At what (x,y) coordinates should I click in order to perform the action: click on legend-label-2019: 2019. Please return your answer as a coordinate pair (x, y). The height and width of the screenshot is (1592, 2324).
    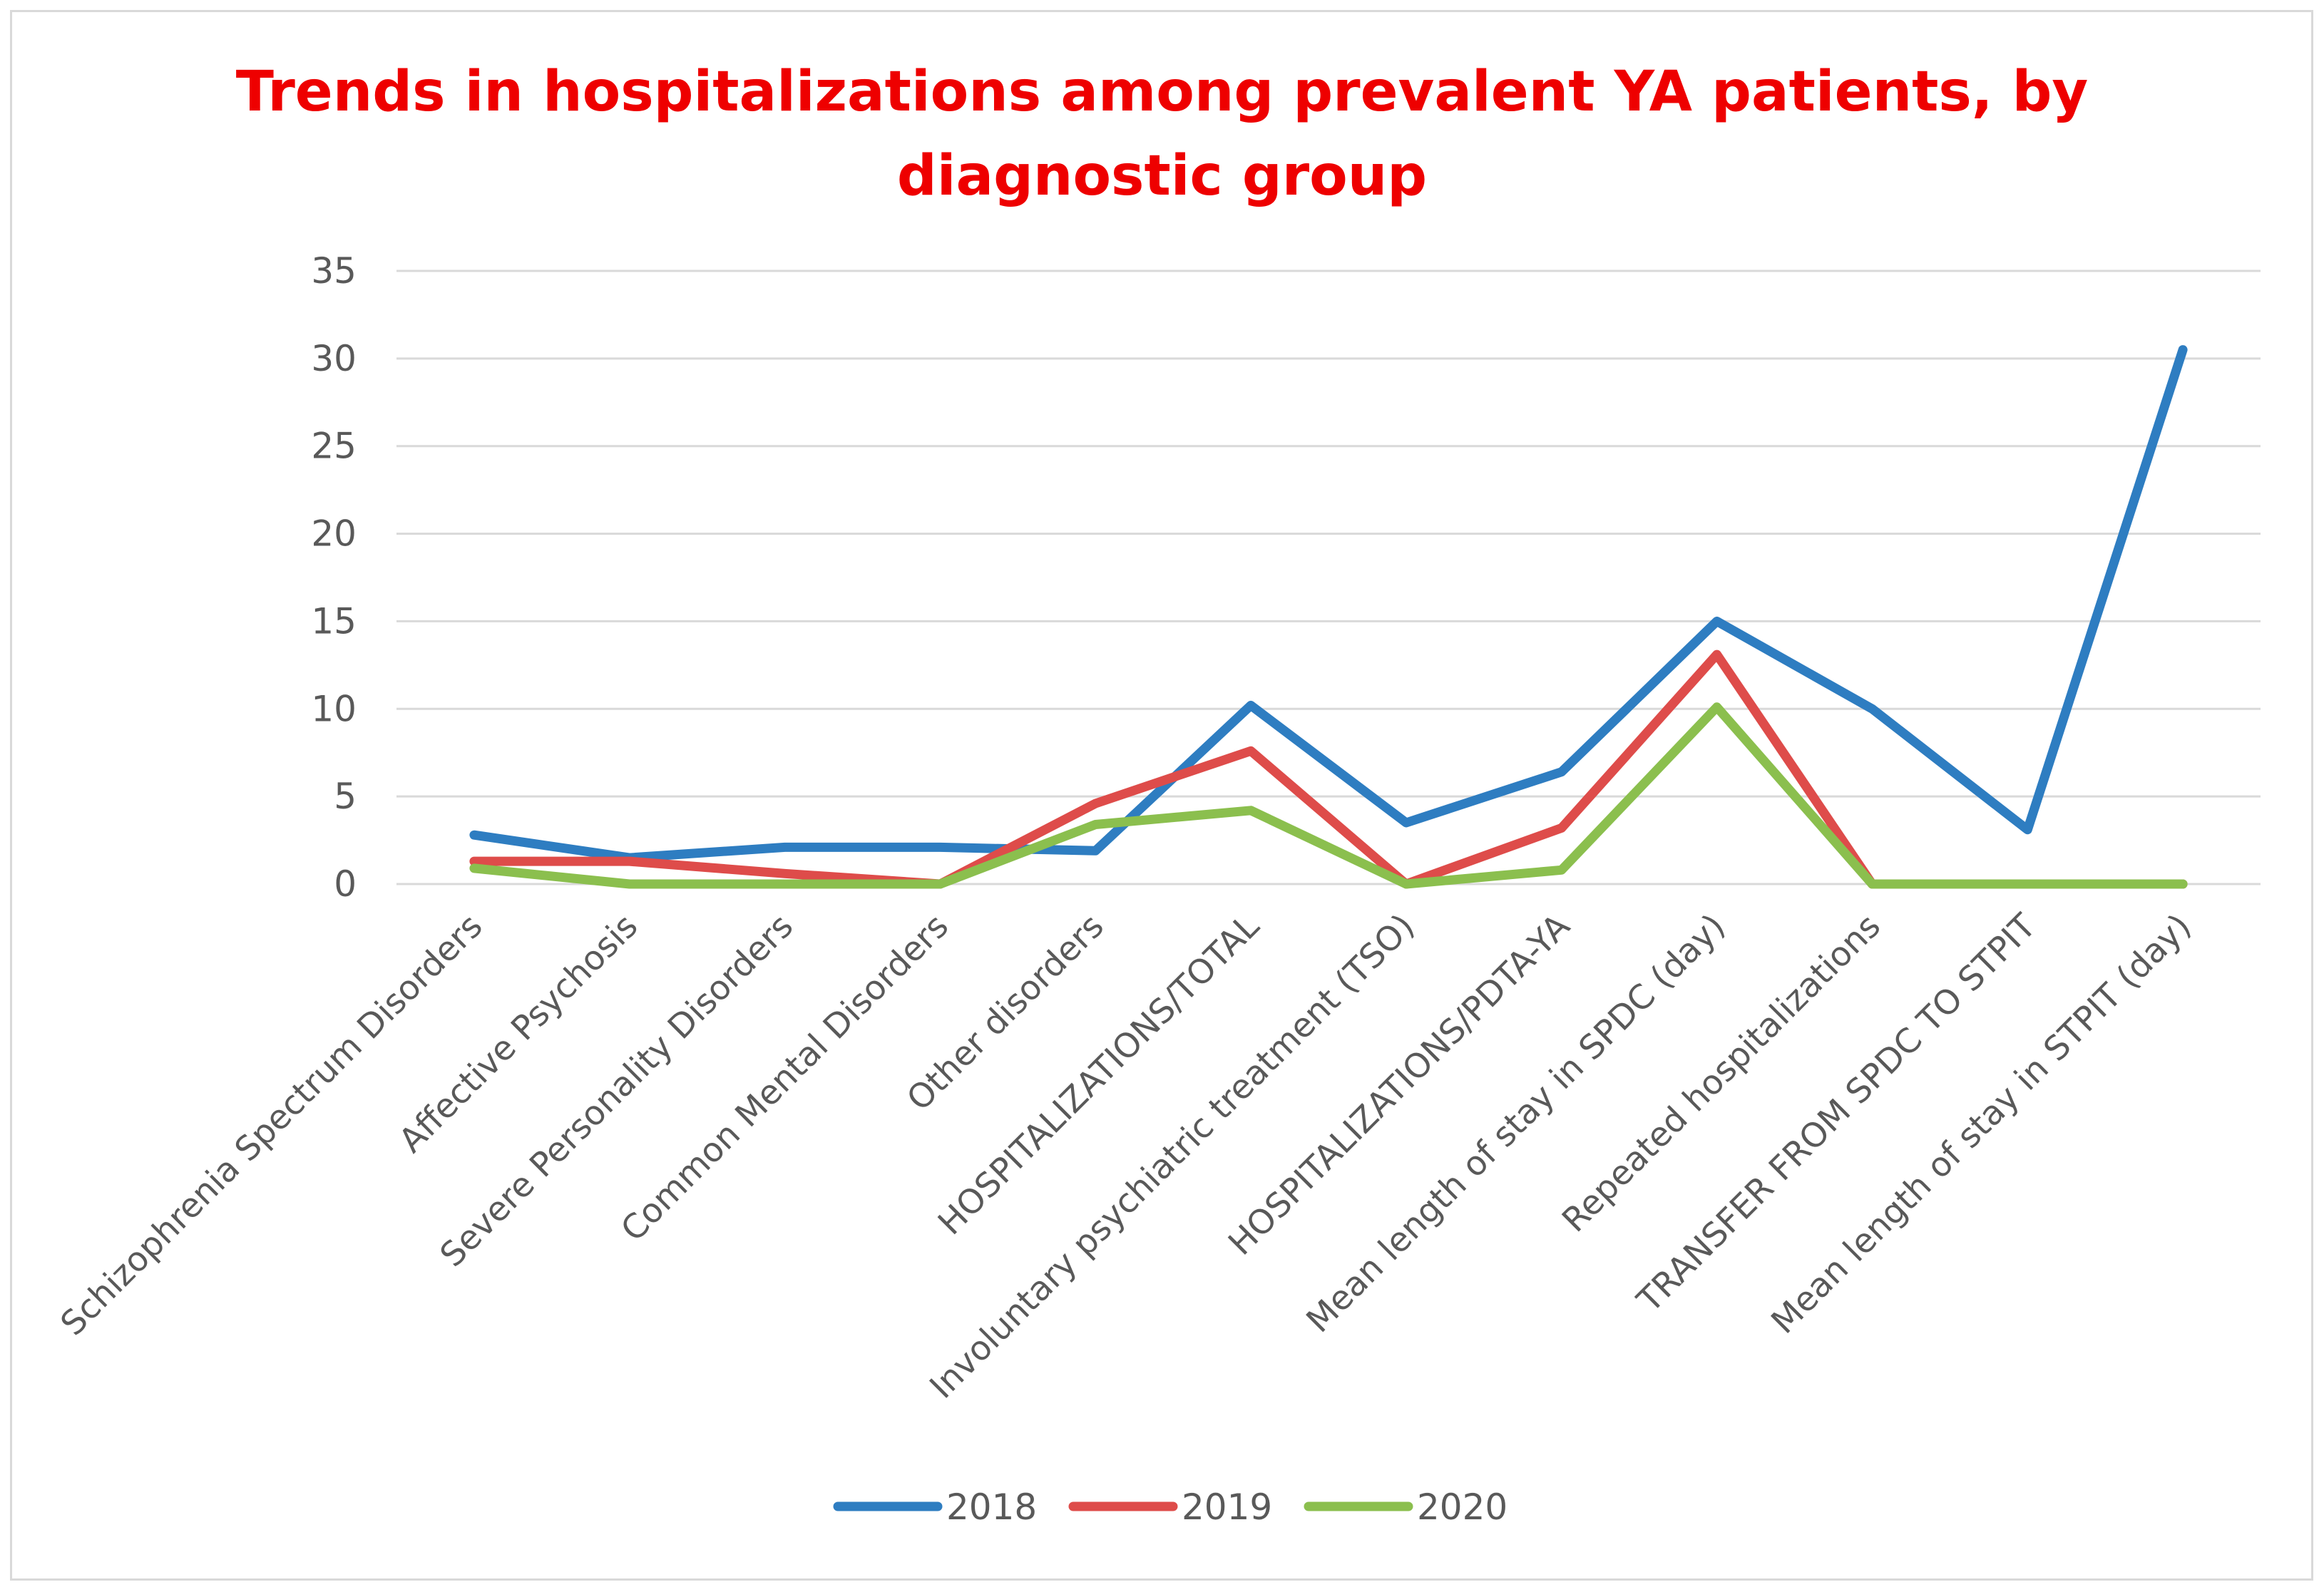
    Looking at the image, I should click on (1227, 1507).